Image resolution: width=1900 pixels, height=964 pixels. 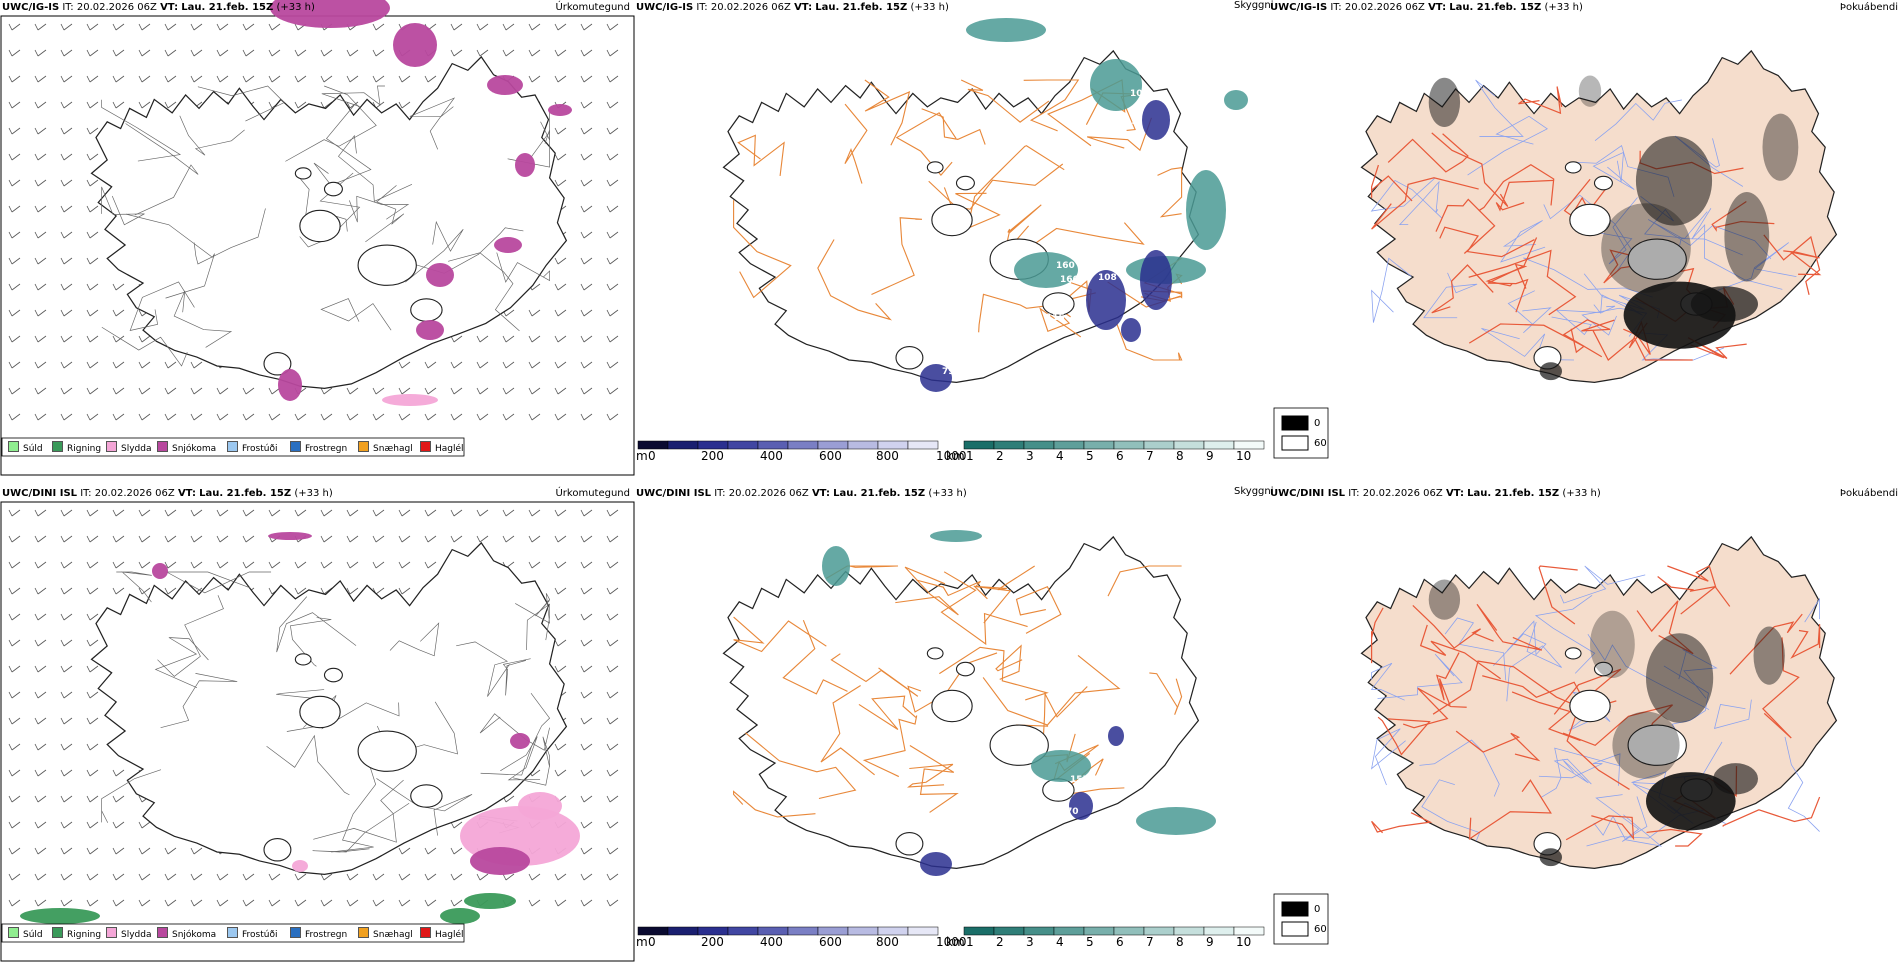 I want to click on legend-label: Haglél, so click(x=449, y=935).